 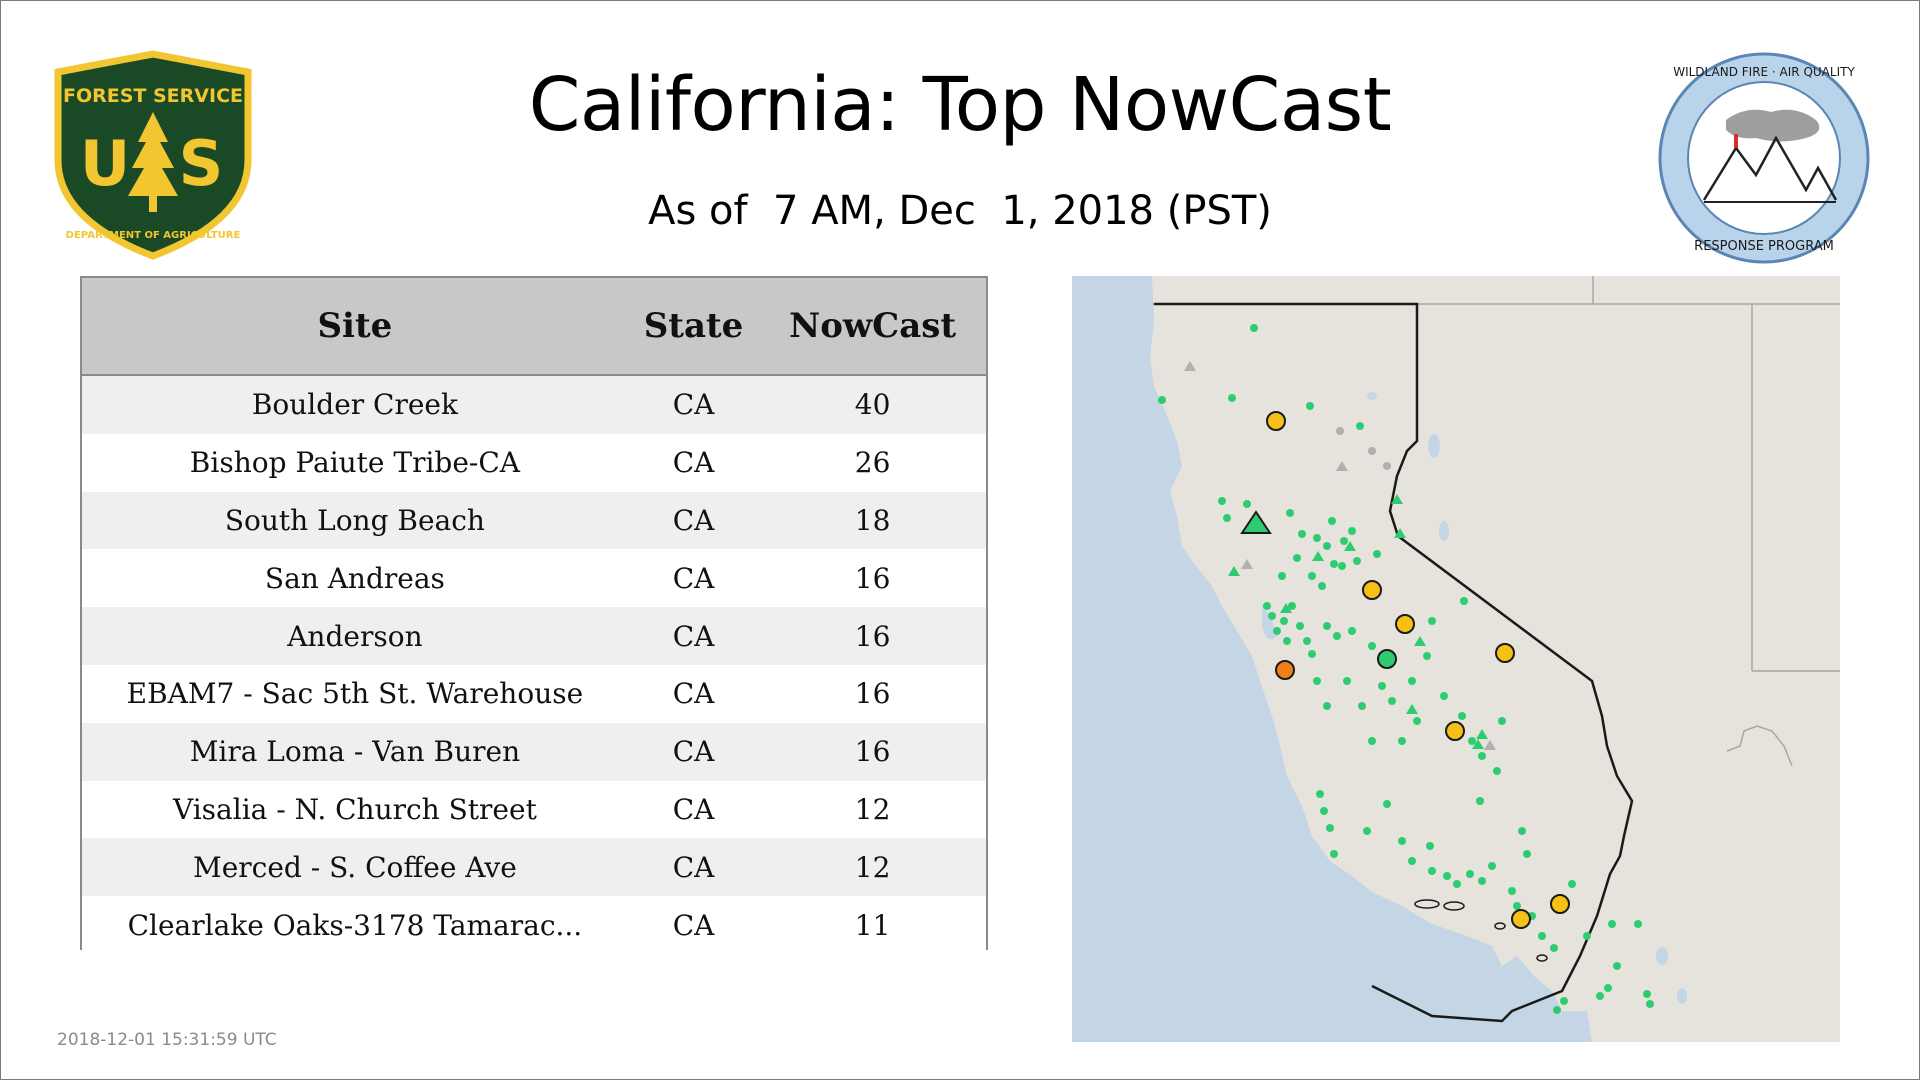 I want to click on site-cell: Boulder Creek, so click(x=355, y=404).